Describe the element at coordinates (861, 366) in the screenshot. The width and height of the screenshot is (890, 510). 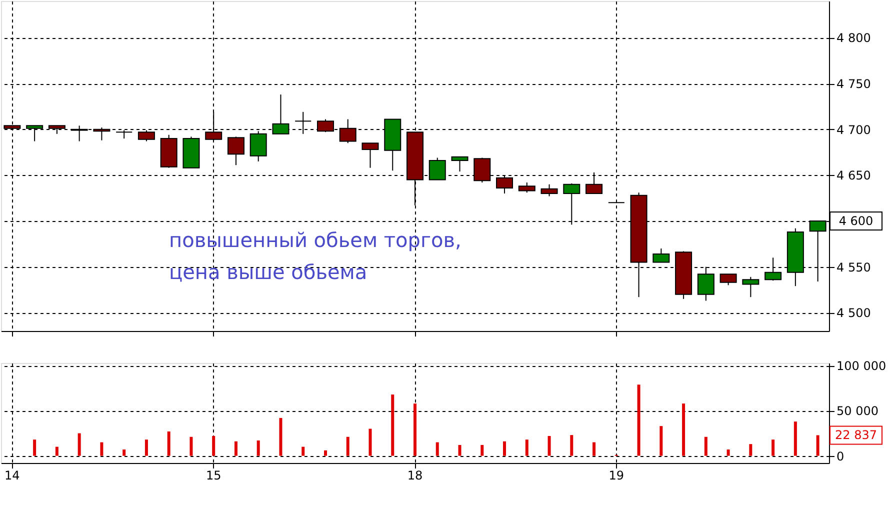
I see `y-tick-label: 100 000` at that location.